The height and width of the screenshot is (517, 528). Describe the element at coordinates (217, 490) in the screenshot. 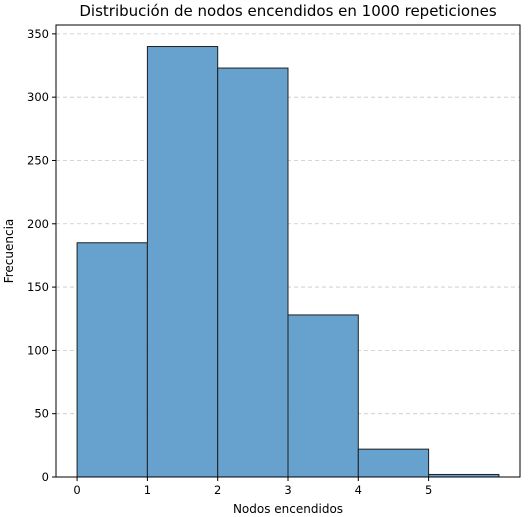

I see `x-tick-label: 2` at that location.